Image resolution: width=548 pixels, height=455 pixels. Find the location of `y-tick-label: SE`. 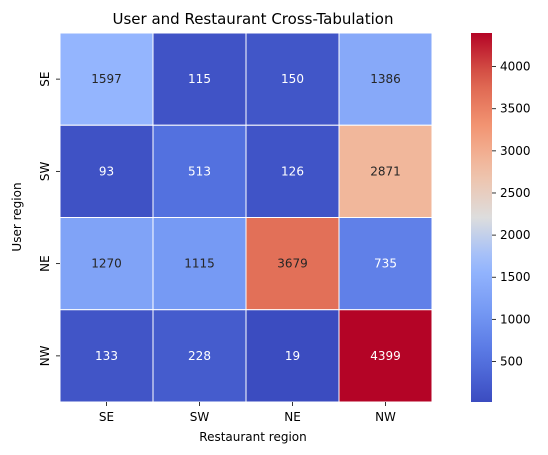

y-tick-label: SE is located at coordinates (45, 79).